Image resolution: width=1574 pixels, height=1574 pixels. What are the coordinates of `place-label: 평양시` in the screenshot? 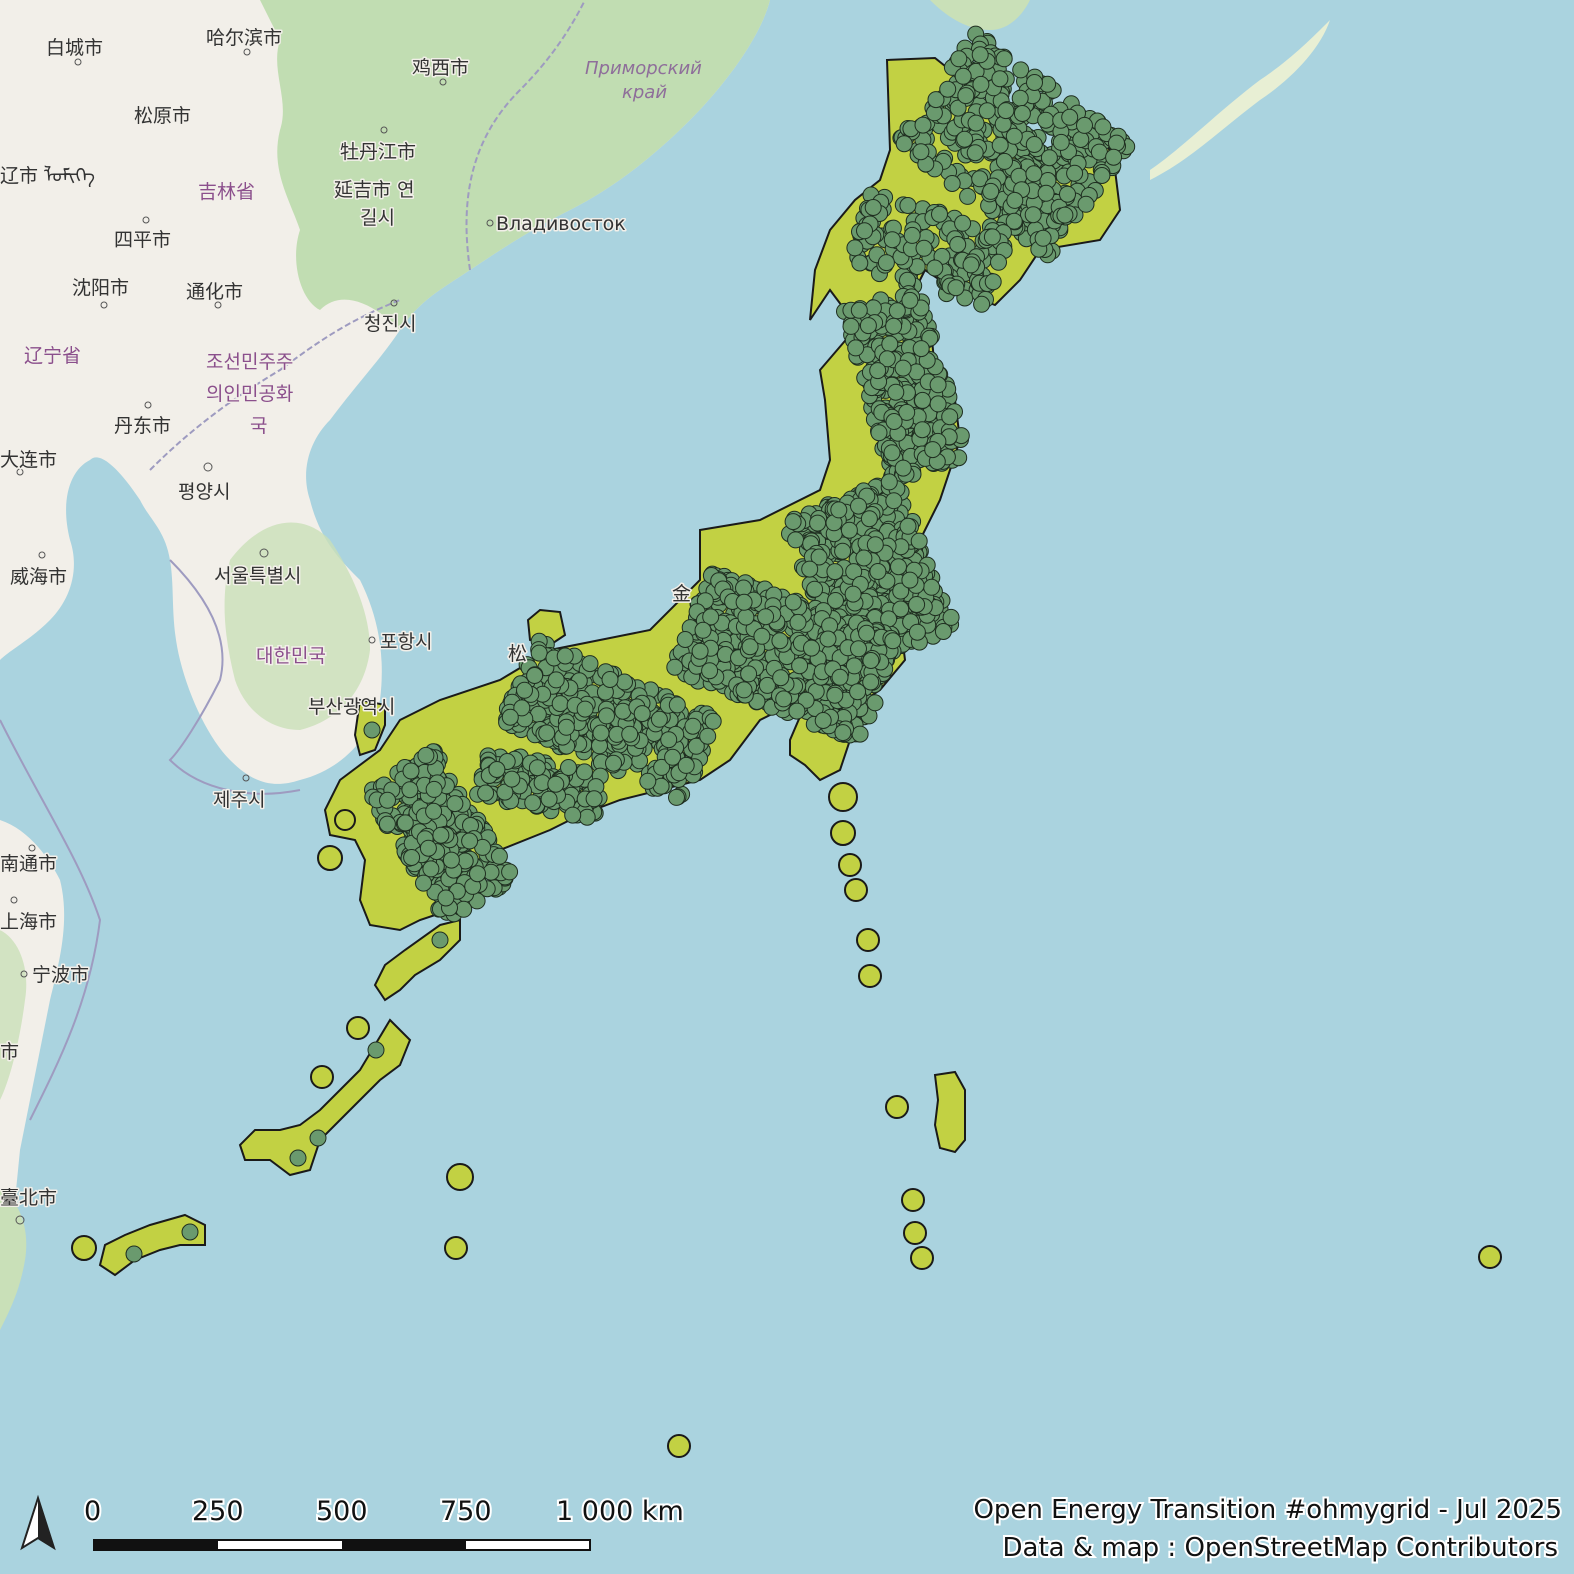 It's located at (204, 492).